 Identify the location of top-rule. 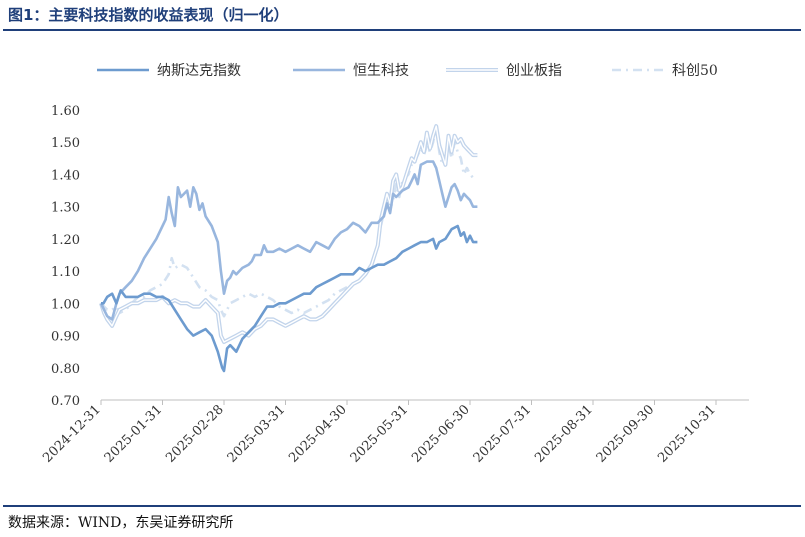
(402, 30).